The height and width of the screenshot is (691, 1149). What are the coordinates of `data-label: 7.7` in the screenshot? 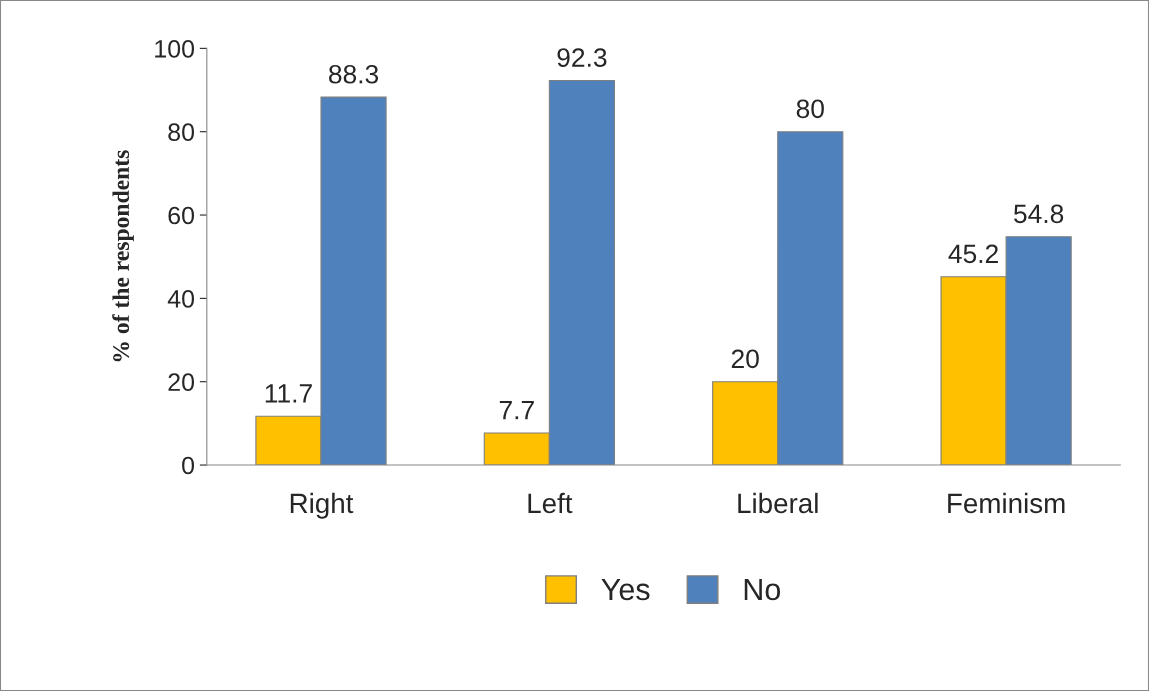 It's located at (516, 410).